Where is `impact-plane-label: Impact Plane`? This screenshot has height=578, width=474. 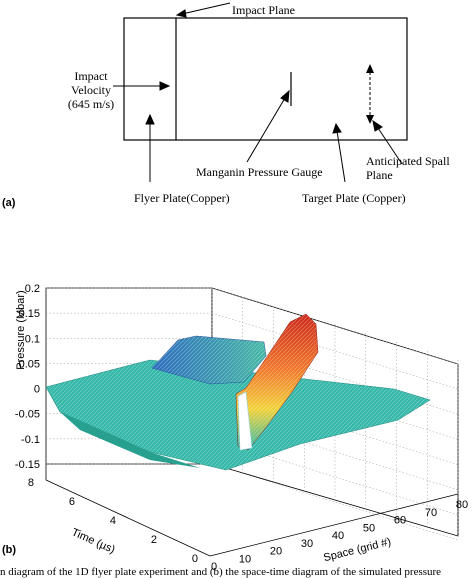
impact-plane-label: Impact Plane is located at coordinates (263, 10).